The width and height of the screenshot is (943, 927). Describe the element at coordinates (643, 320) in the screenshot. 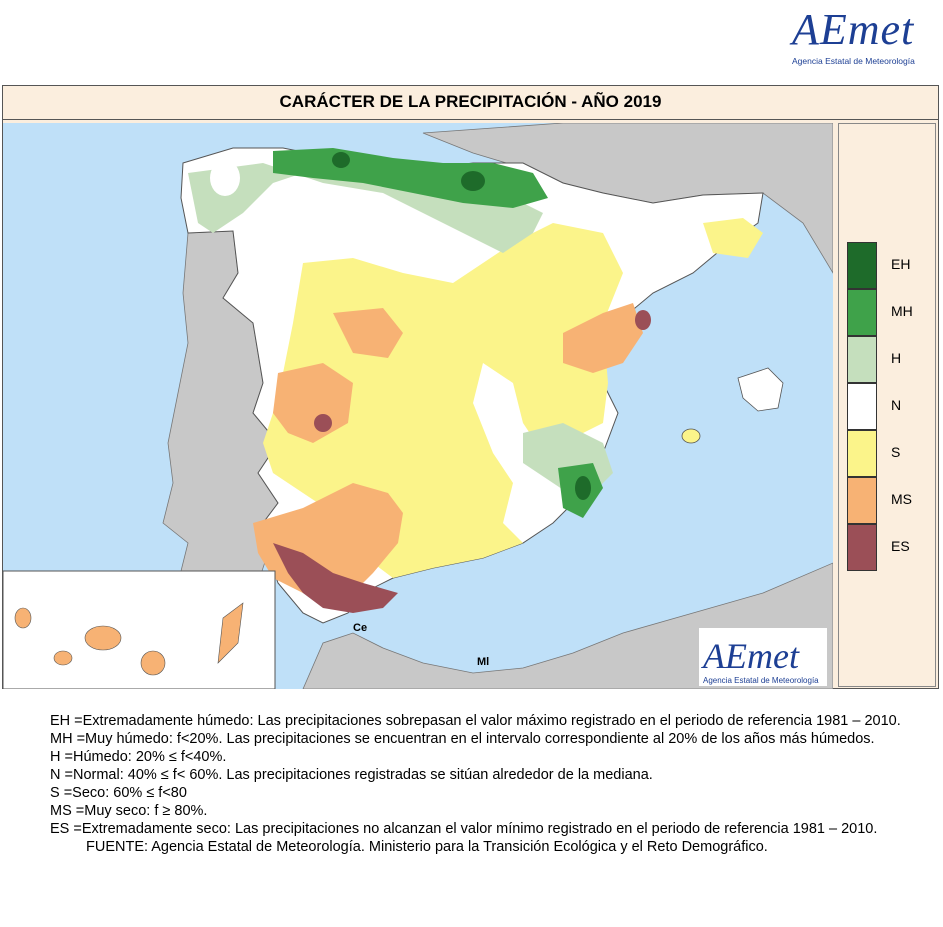

I see `zone-ext-seco-valencia` at that location.